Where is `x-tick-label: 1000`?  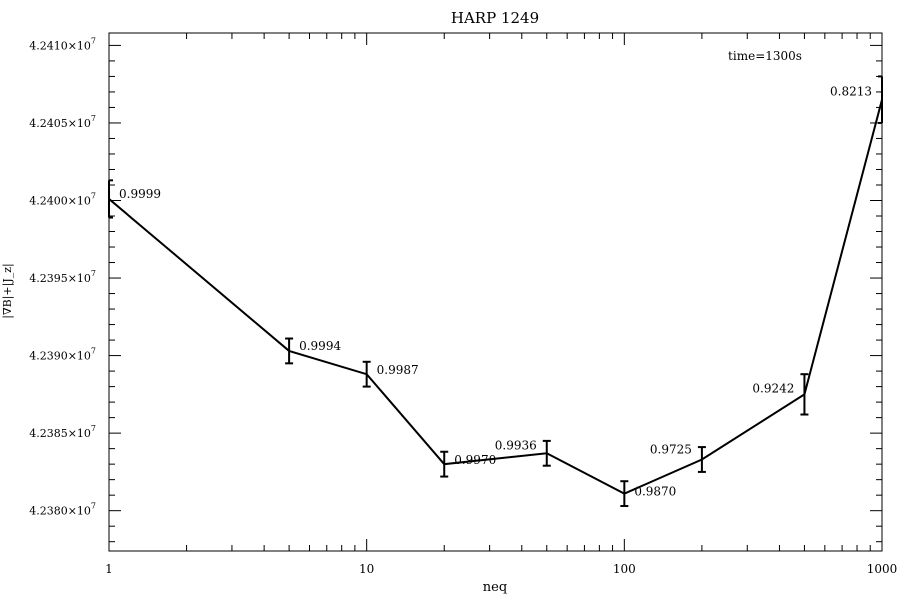
x-tick-label: 1000 is located at coordinates (882, 569).